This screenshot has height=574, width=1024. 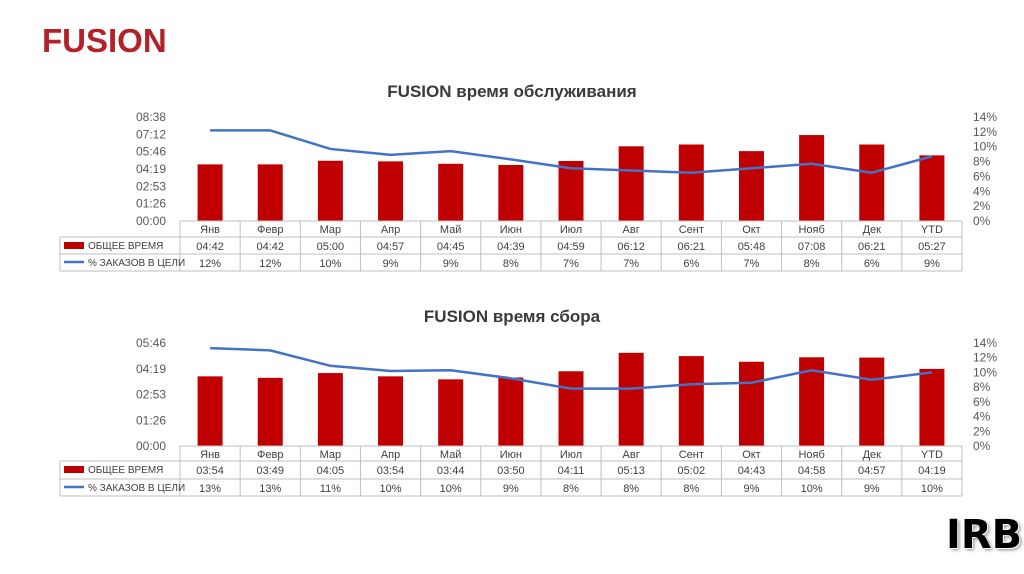 What do you see at coordinates (151, 134) in the screenshot?
I see `y-left-tick: 07:12` at bounding box center [151, 134].